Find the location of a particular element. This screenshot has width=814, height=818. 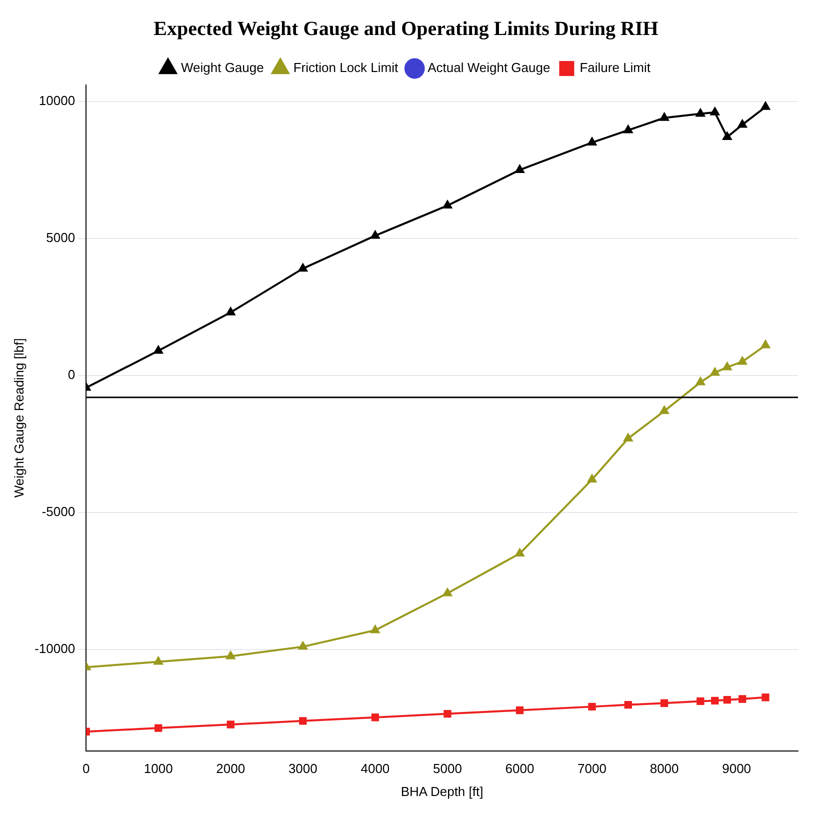

y-tick-label: 0 is located at coordinates (72, 374).